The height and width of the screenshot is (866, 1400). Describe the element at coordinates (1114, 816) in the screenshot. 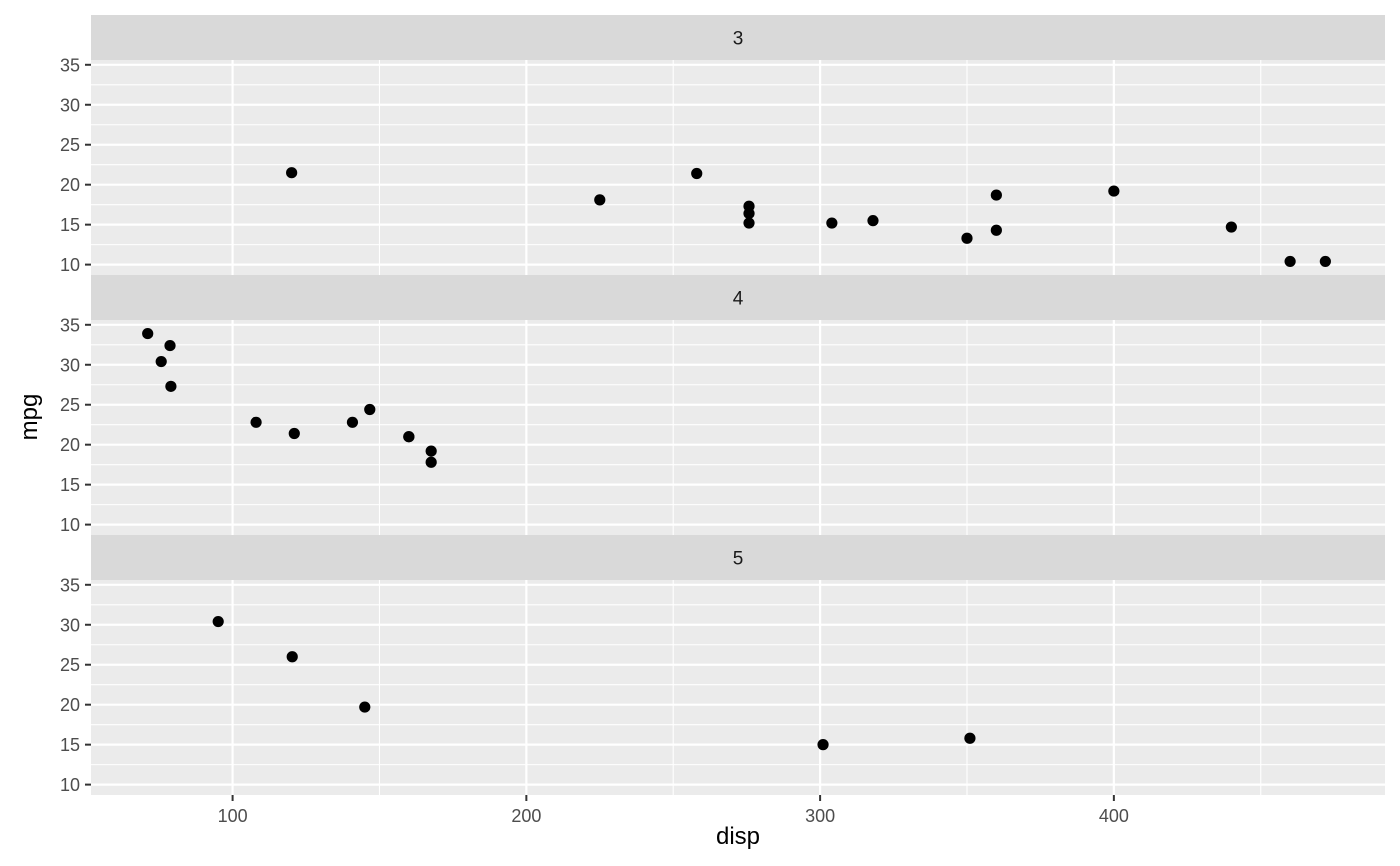

I see `x-tick-label: 400` at that location.